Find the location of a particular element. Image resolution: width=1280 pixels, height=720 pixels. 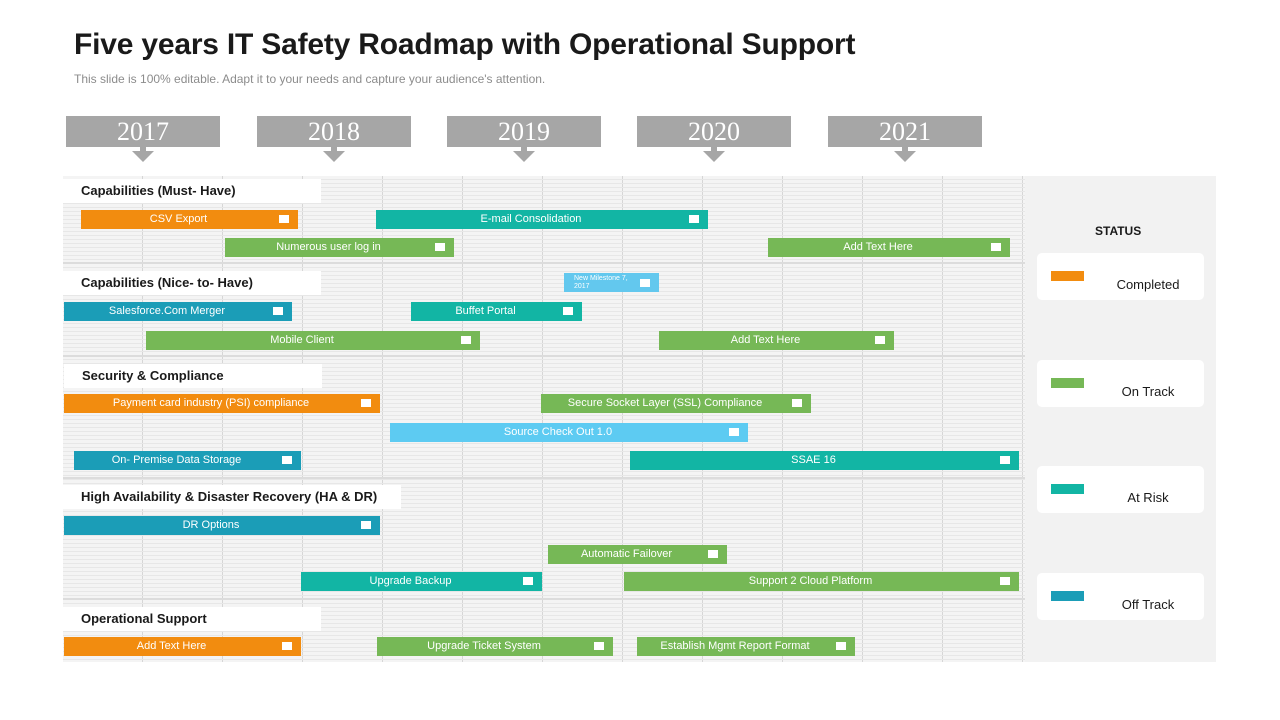

task-bar-on-premise-storage: On- Premise Data Storage is located at coordinates (187, 460).